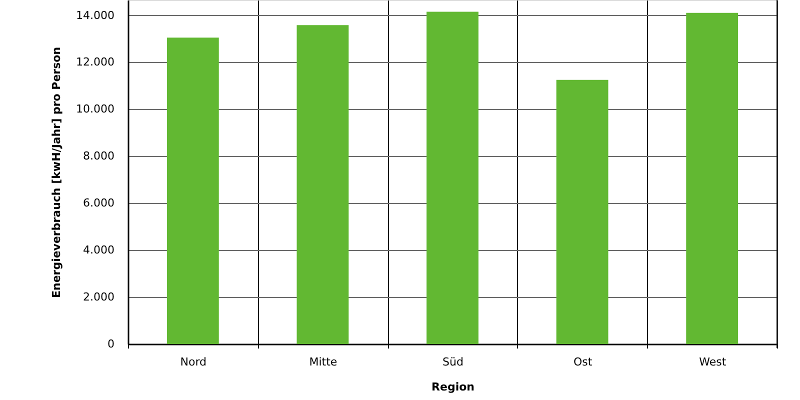 The height and width of the screenshot is (400, 800). What do you see at coordinates (453, 362) in the screenshot?
I see `x-tick-label: Süd` at bounding box center [453, 362].